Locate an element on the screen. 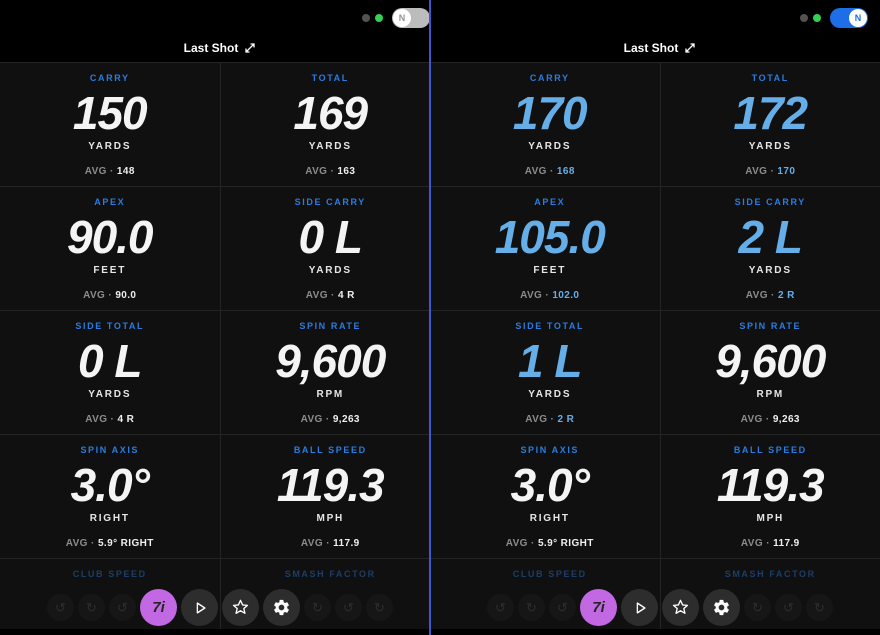  metric-label: SMASH FACTOR is located at coordinates (330, 574).